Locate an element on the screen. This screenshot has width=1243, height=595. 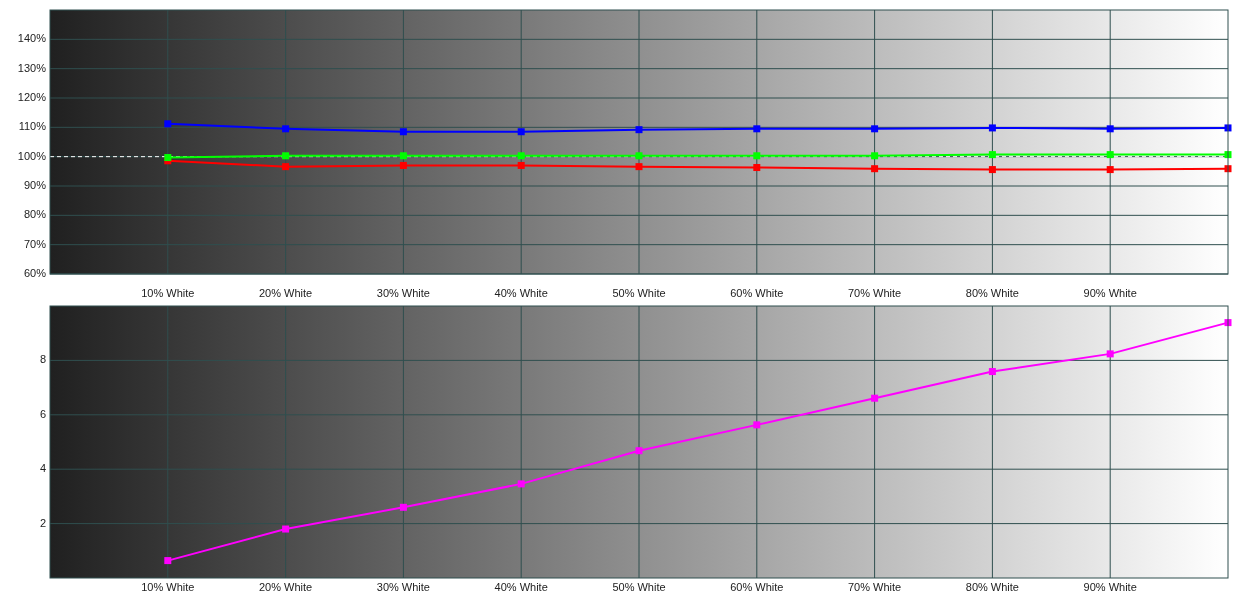
y-tick-label: 140% is located at coordinates (32, 38).